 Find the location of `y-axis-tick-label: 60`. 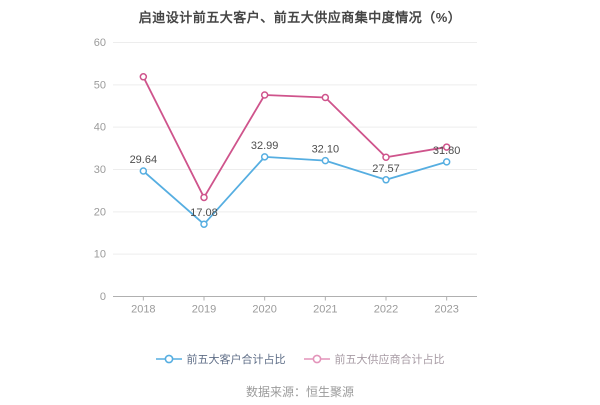

y-axis-tick-label: 60 is located at coordinates (100, 43).